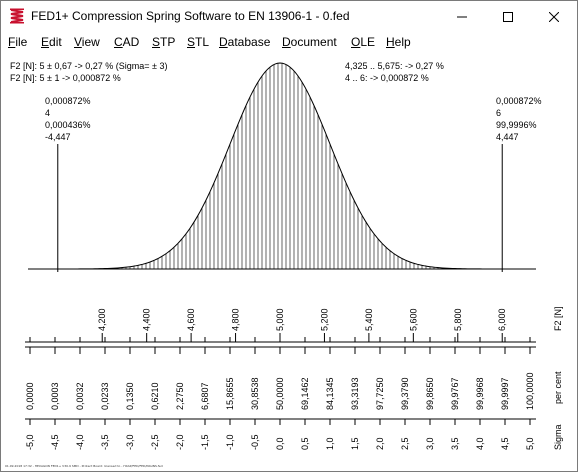 This screenshot has height=472, width=578. Describe the element at coordinates (480, 393) in the screenshot. I see `percent-tick-label: 99,9968` at that location.